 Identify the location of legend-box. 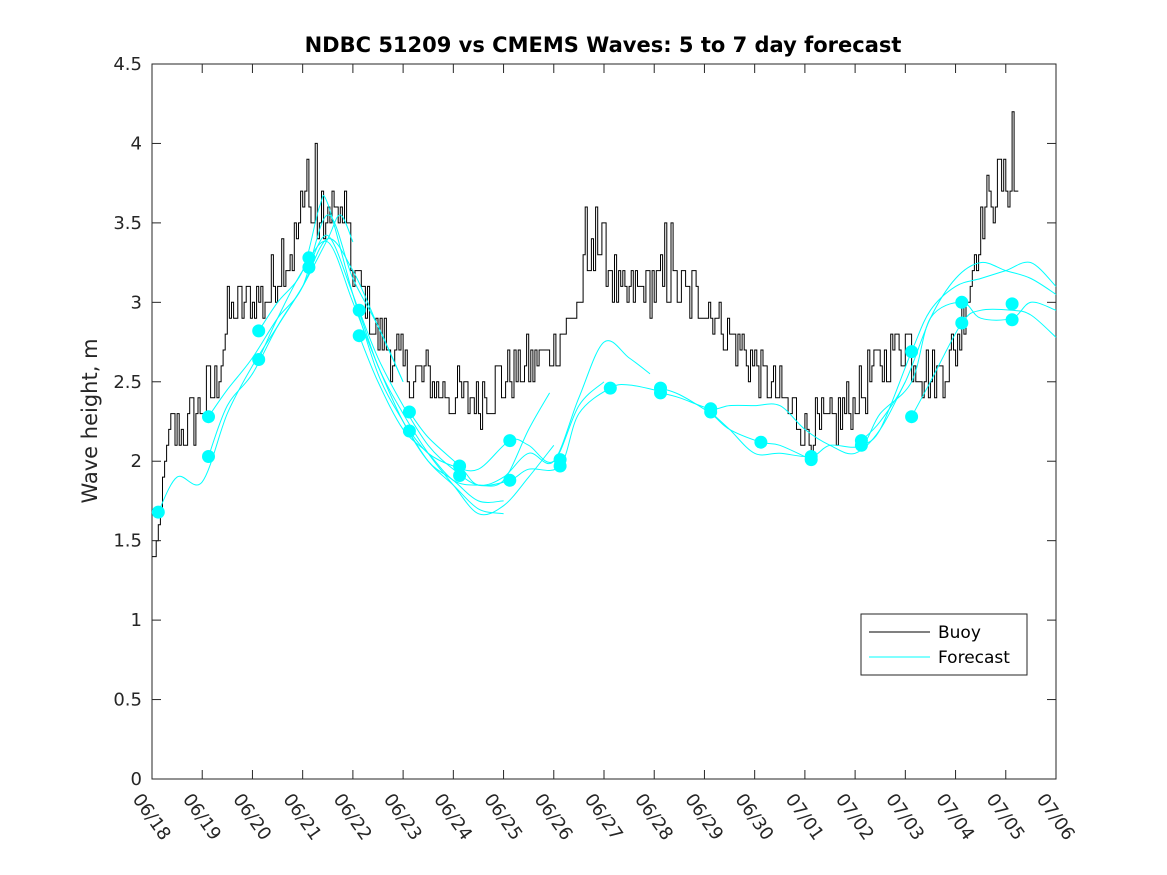
(944, 644).